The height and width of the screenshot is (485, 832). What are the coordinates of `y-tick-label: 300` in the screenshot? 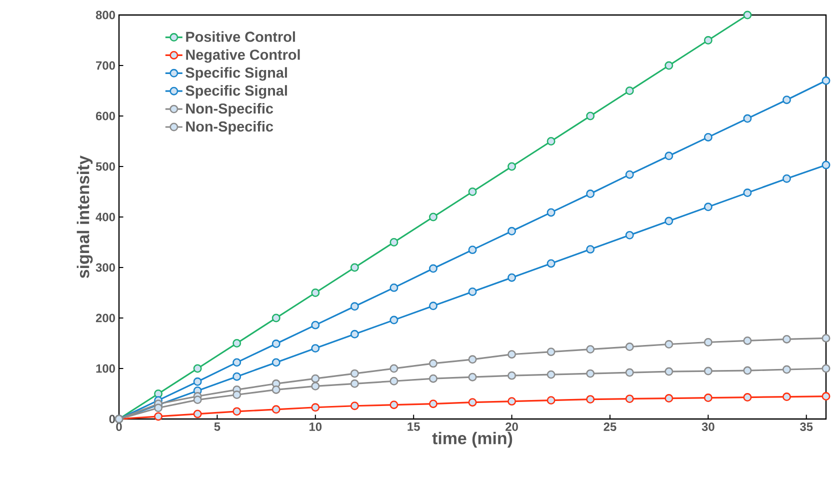 It's located at (105, 267).